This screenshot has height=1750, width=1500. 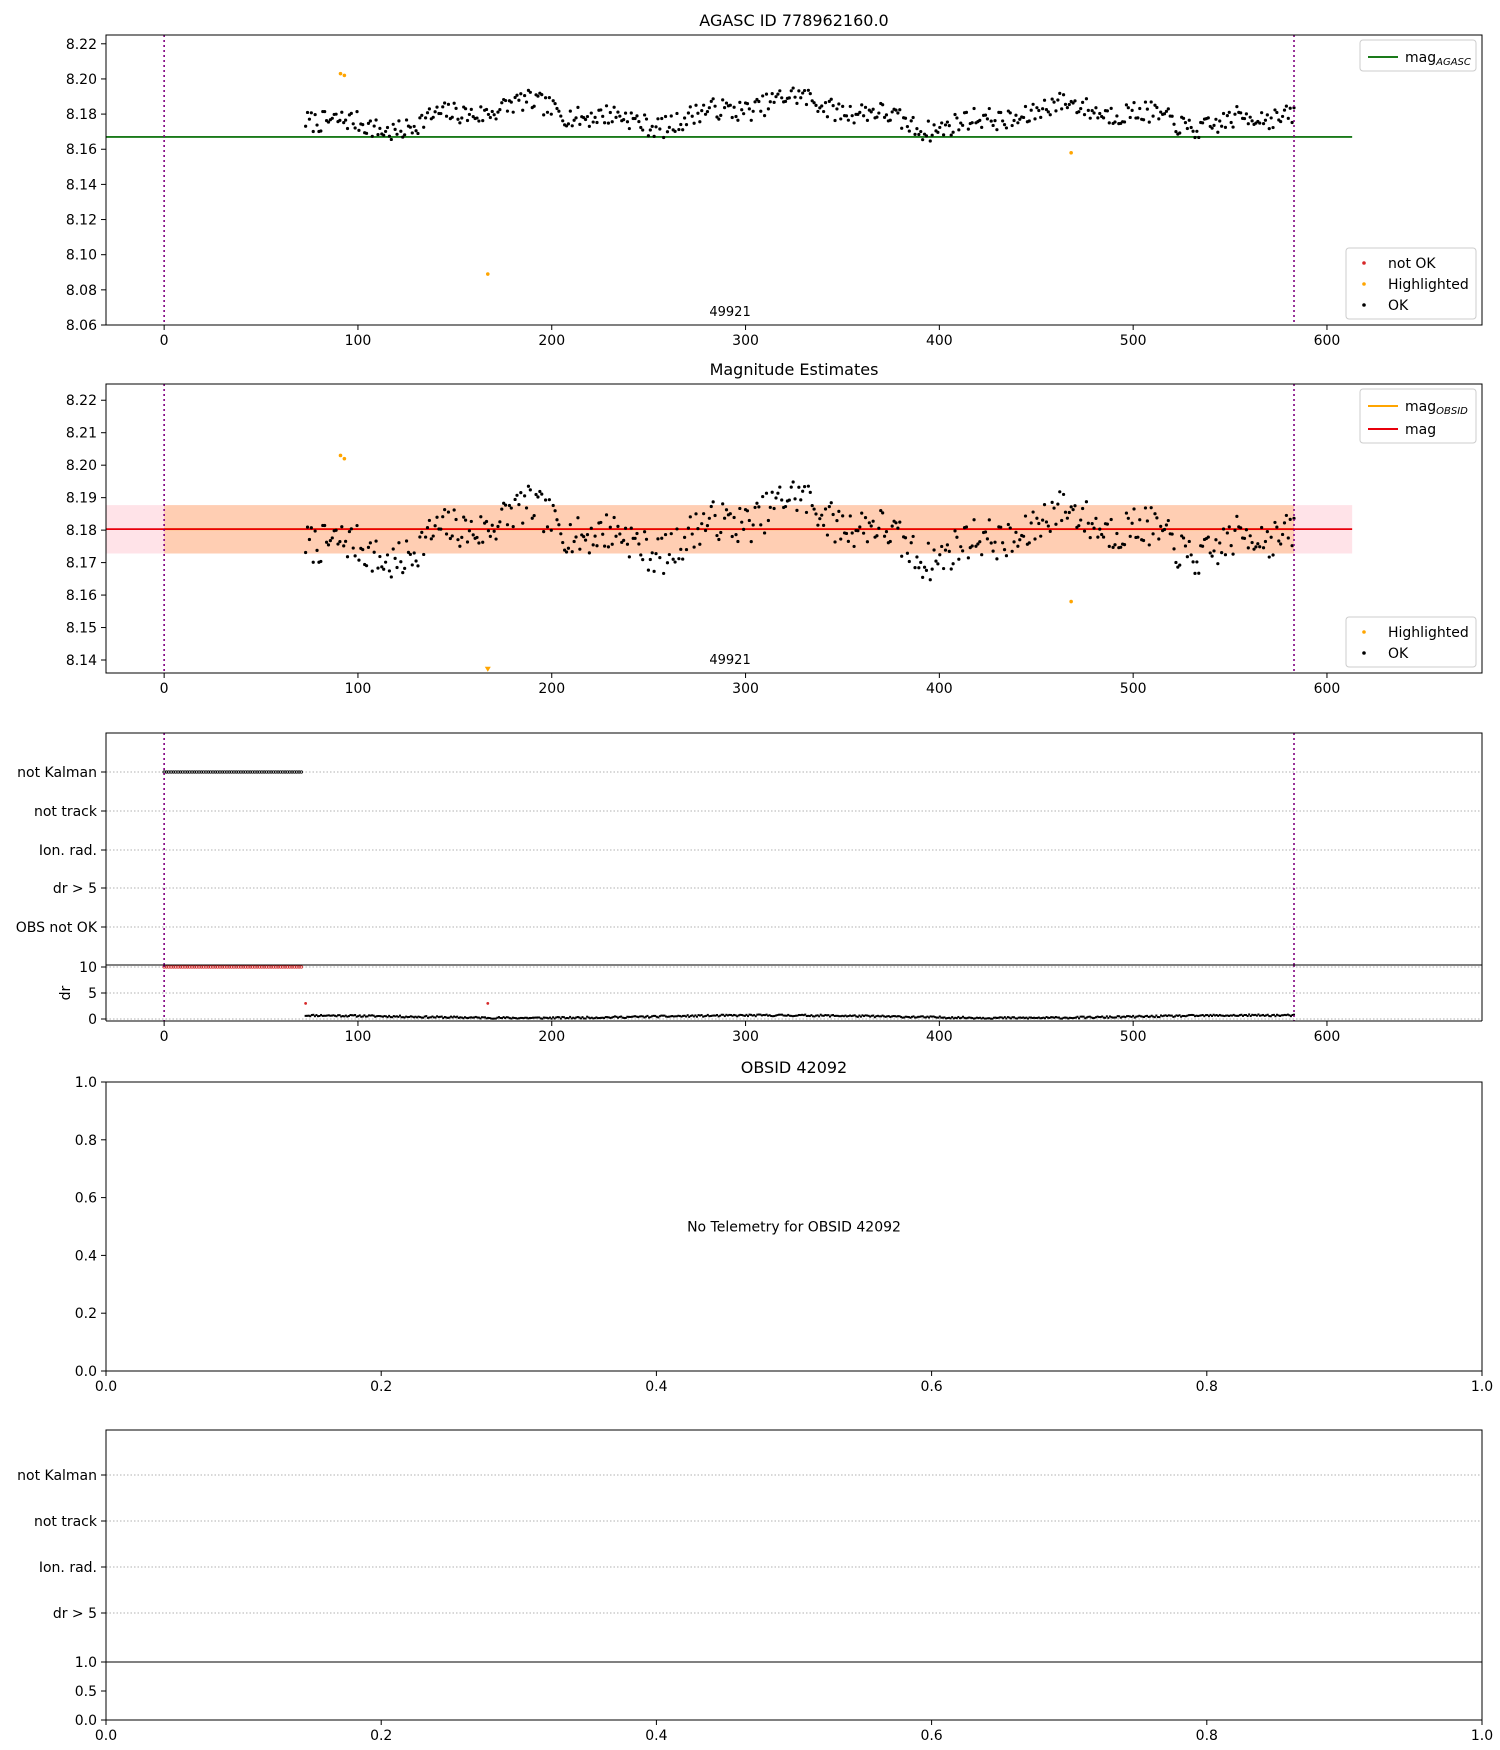 I want to click on y-tick-label: 1.0, so click(x=86, y=1083).